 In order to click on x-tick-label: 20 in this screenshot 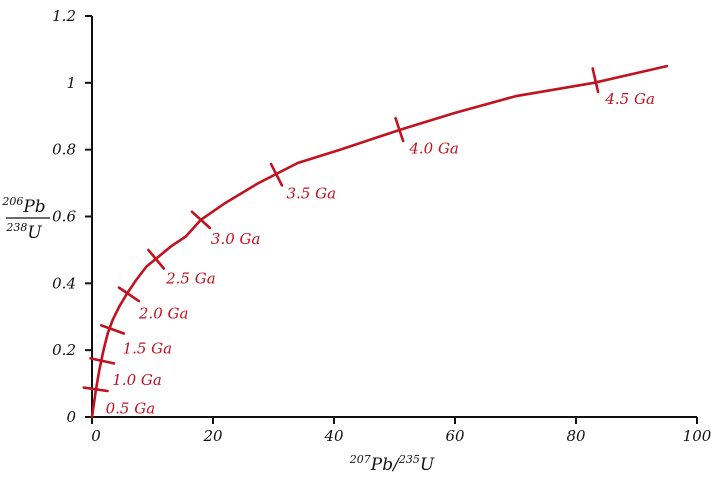, I will do `click(212, 436)`.